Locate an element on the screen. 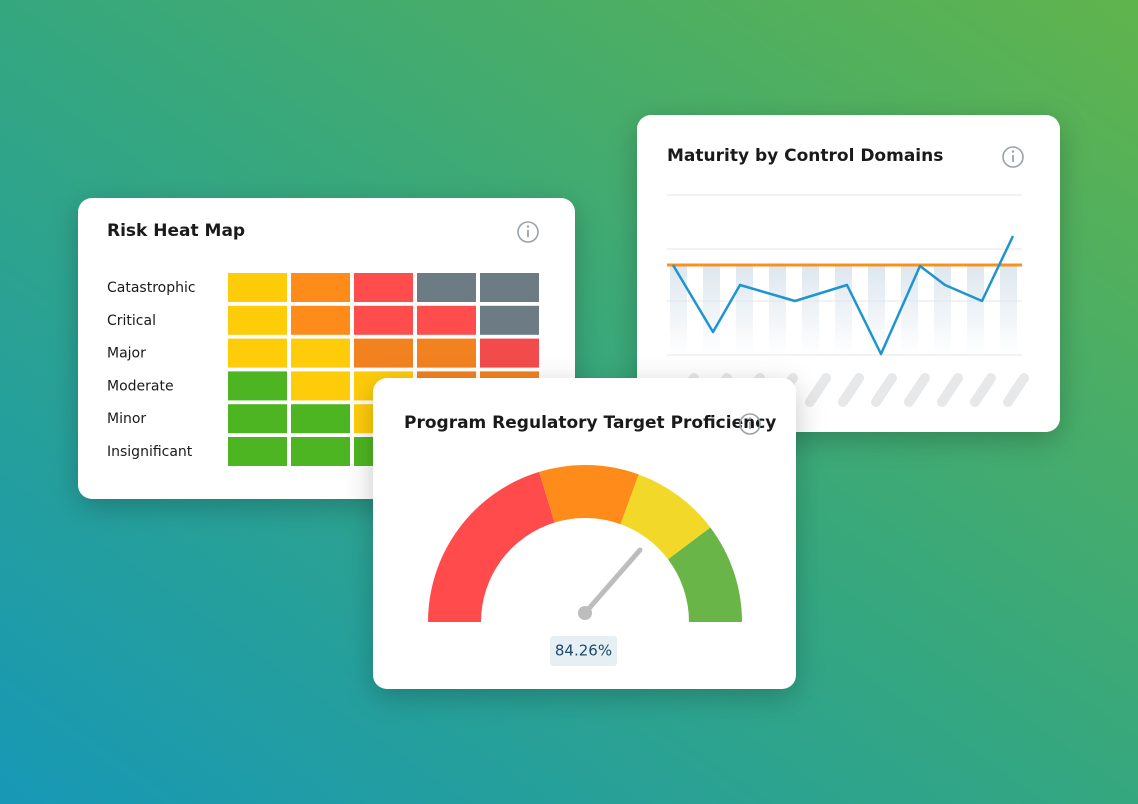  maturity-card: Maturity by Control Domains is located at coordinates (848, 273).